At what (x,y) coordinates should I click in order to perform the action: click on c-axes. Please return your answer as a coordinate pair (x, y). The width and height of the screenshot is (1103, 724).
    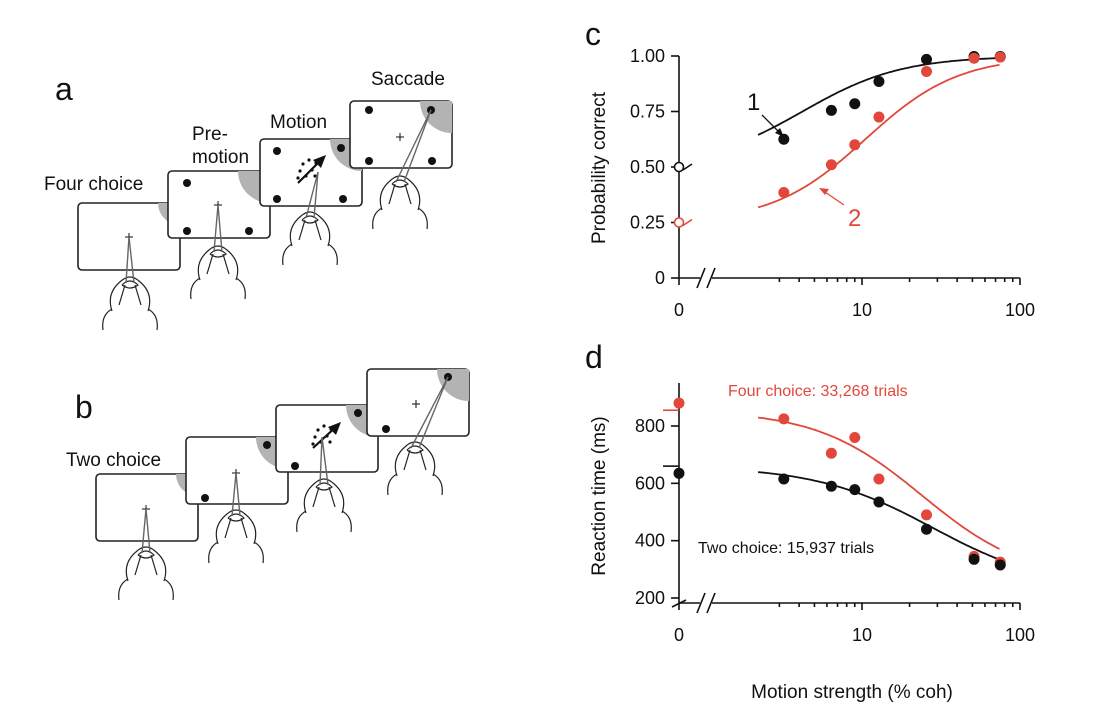
    Looking at the image, I should click on (846, 172).